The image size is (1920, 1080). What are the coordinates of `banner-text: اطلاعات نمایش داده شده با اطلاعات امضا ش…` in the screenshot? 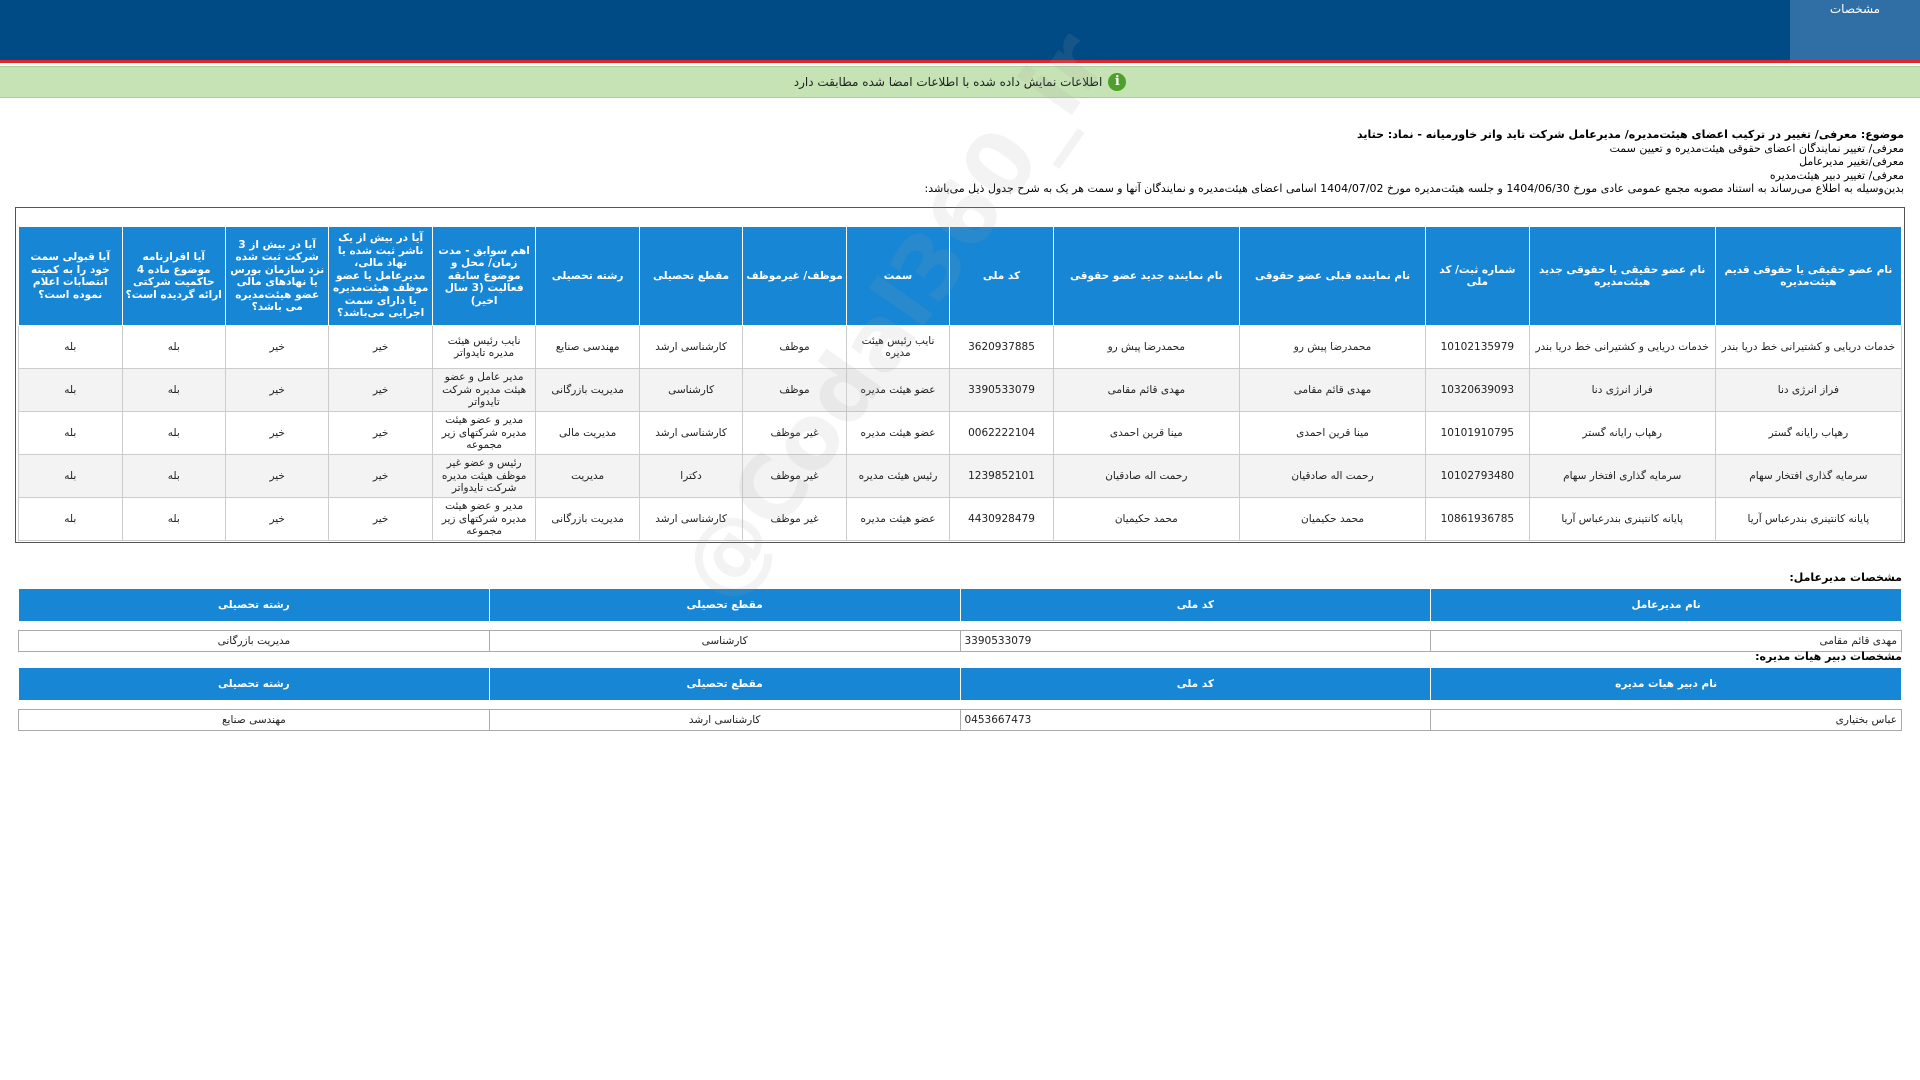 It's located at (948, 82).